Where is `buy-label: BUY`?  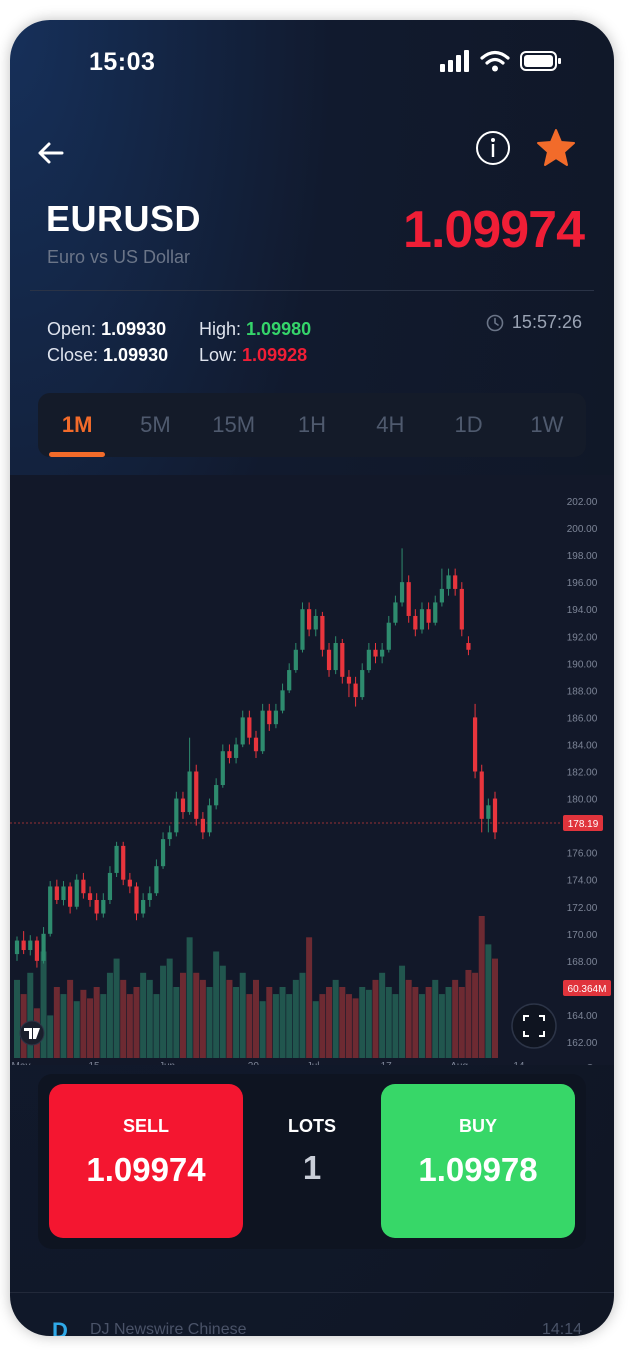
buy-label: BUY is located at coordinates (477, 1126).